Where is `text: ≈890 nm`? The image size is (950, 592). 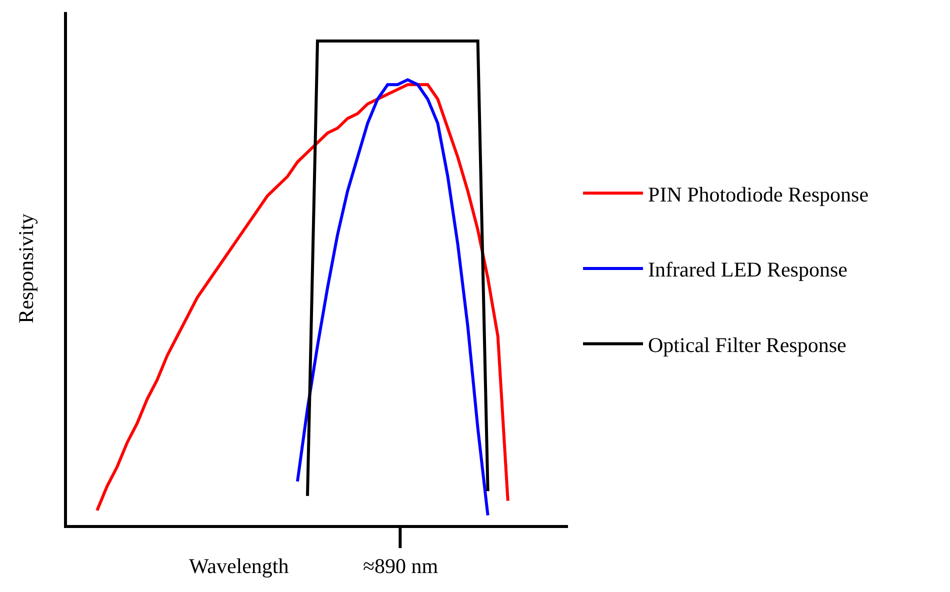 text: ≈890 nm is located at coordinates (400, 566).